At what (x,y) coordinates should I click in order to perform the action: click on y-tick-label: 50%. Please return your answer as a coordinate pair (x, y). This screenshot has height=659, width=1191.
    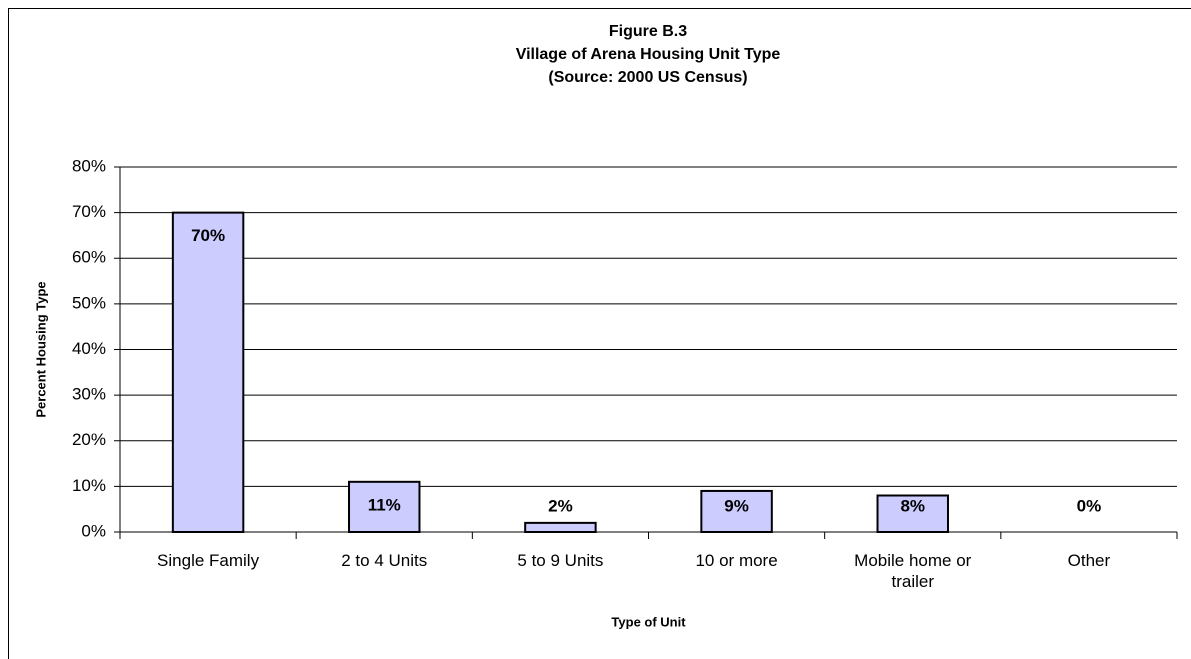
    Looking at the image, I should click on (89, 302).